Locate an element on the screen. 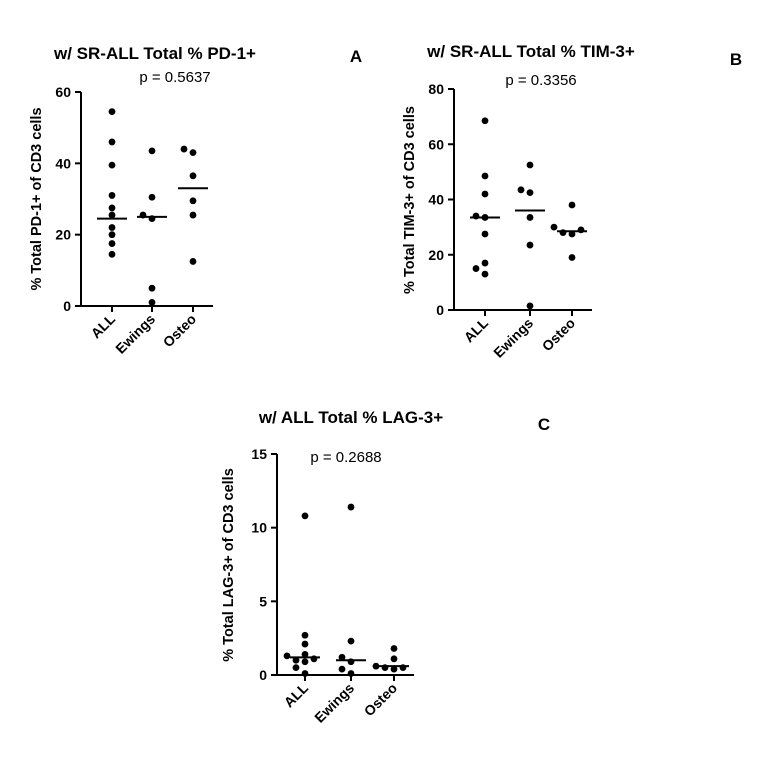 The image size is (776, 763). panel-b-y-tick-label: 40 is located at coordinates (436, 200).